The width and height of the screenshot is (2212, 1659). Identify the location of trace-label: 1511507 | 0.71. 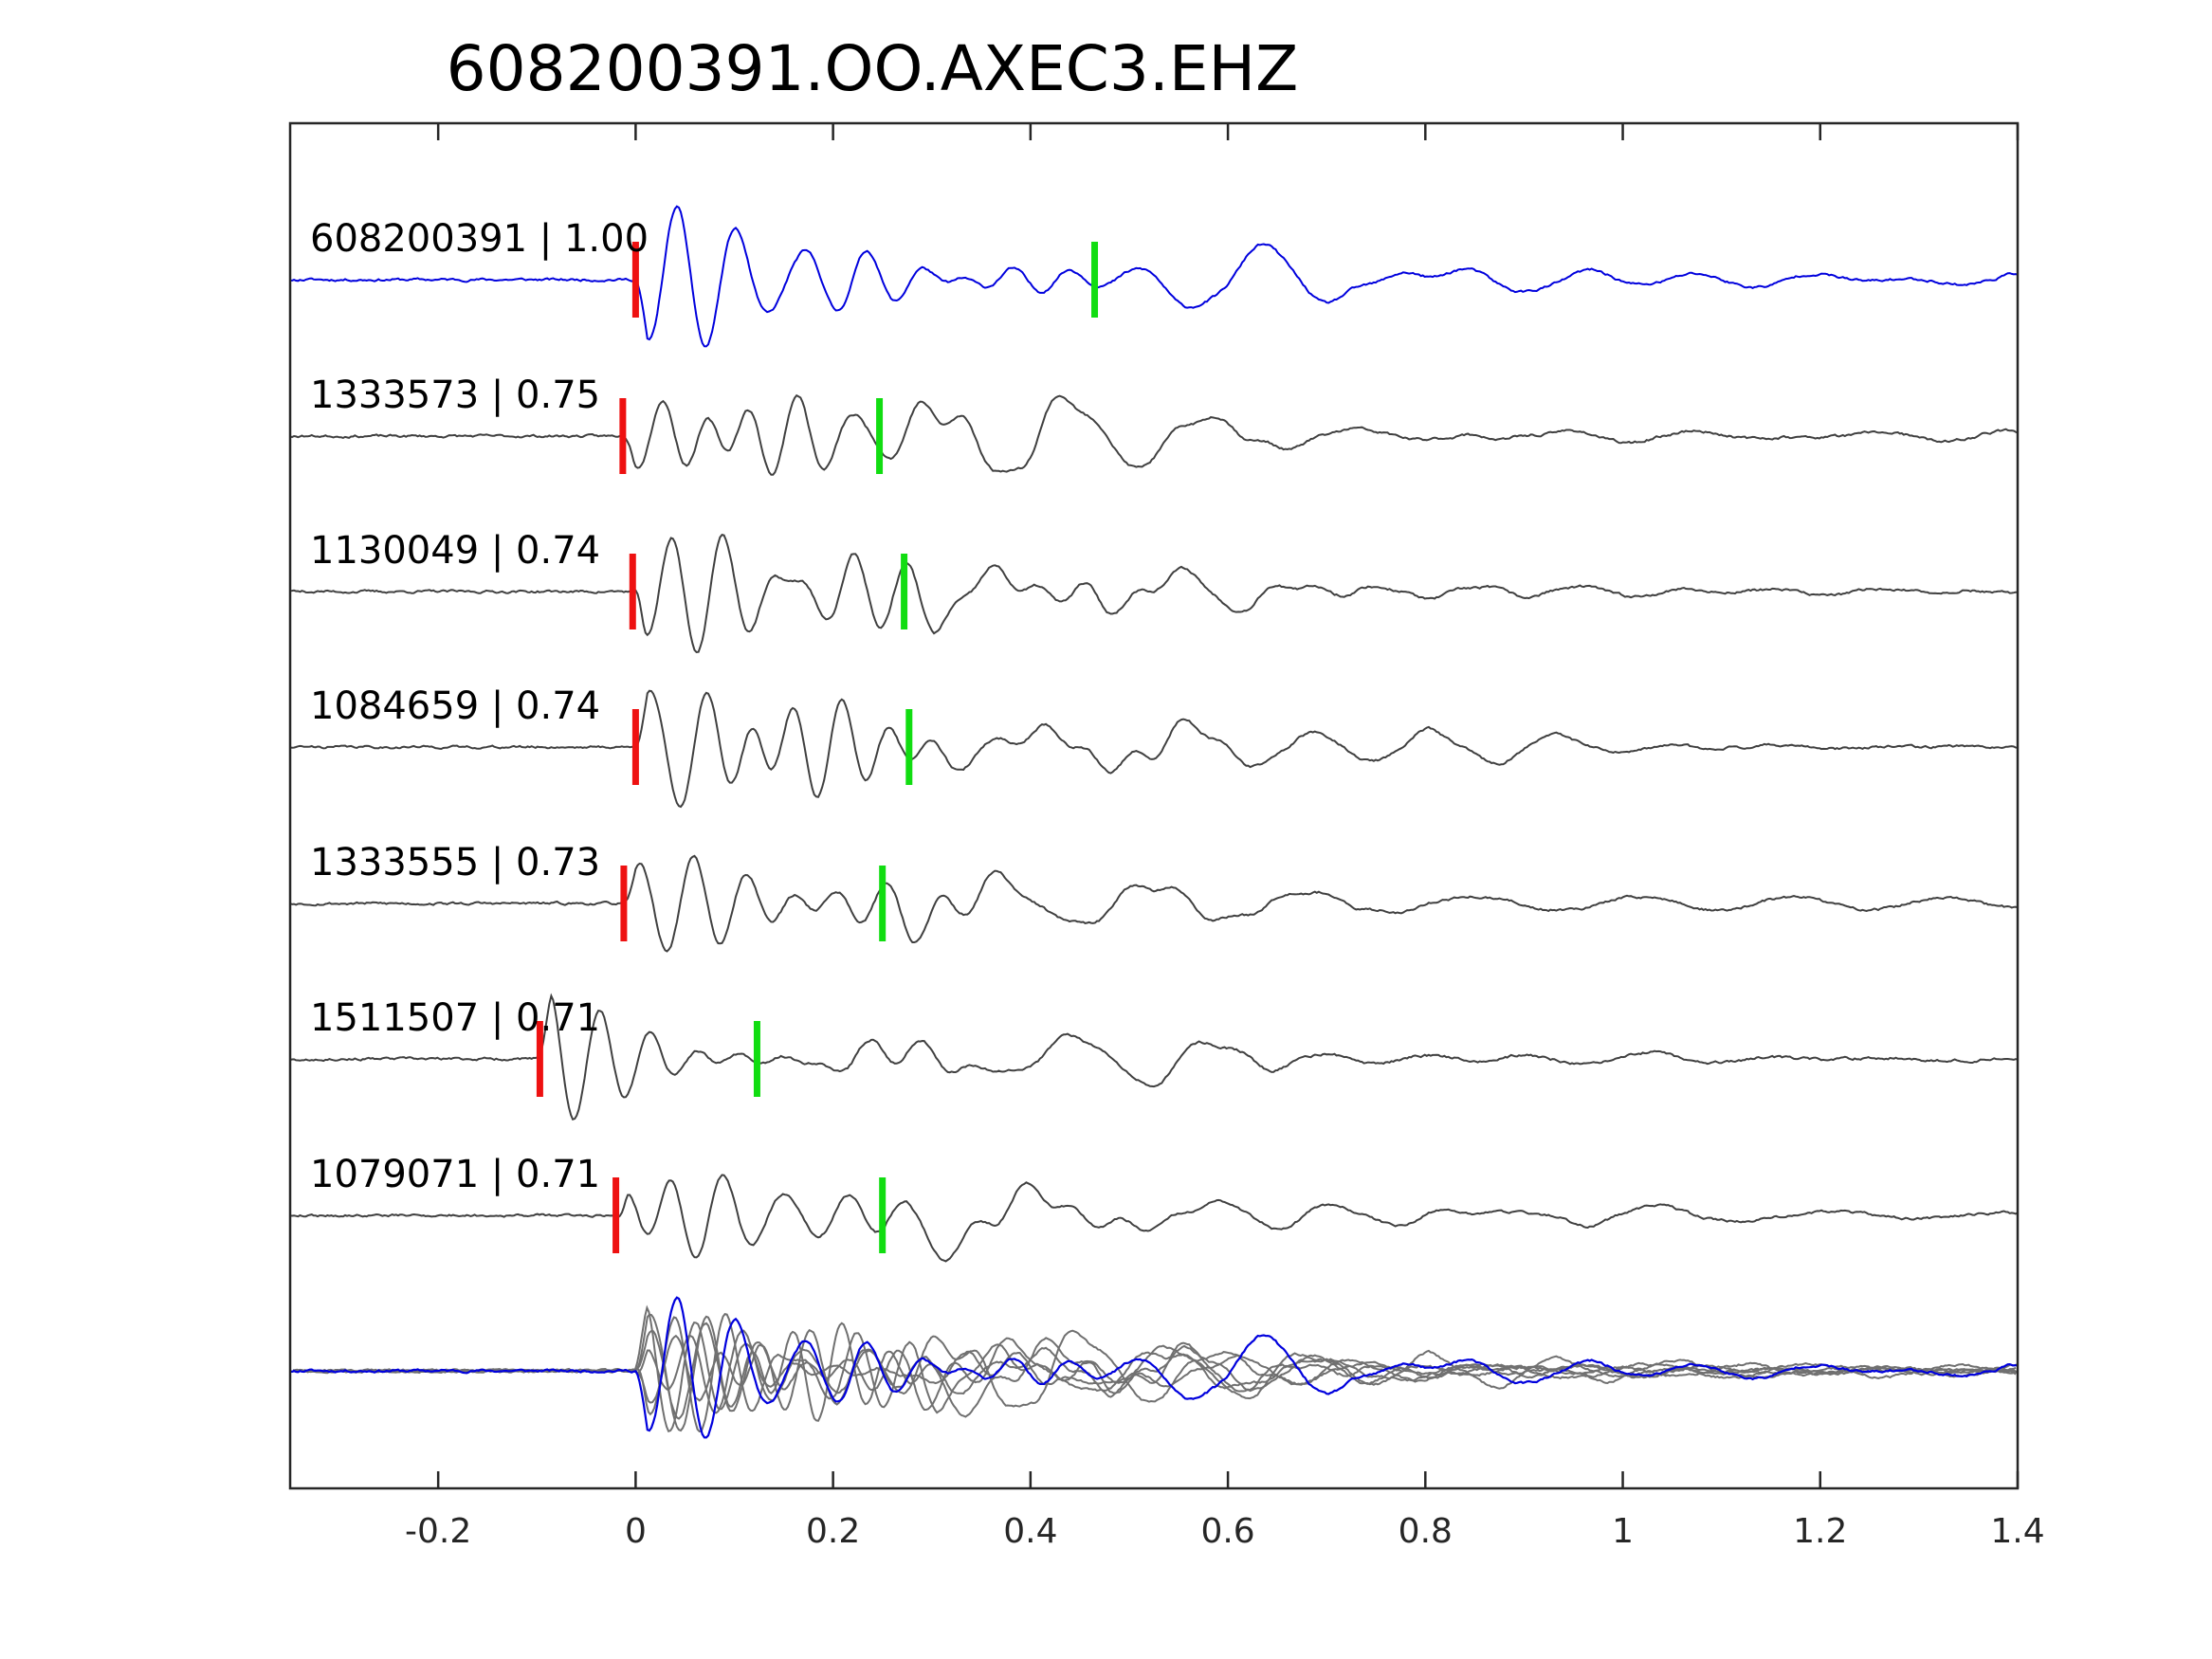
(455, 1018).